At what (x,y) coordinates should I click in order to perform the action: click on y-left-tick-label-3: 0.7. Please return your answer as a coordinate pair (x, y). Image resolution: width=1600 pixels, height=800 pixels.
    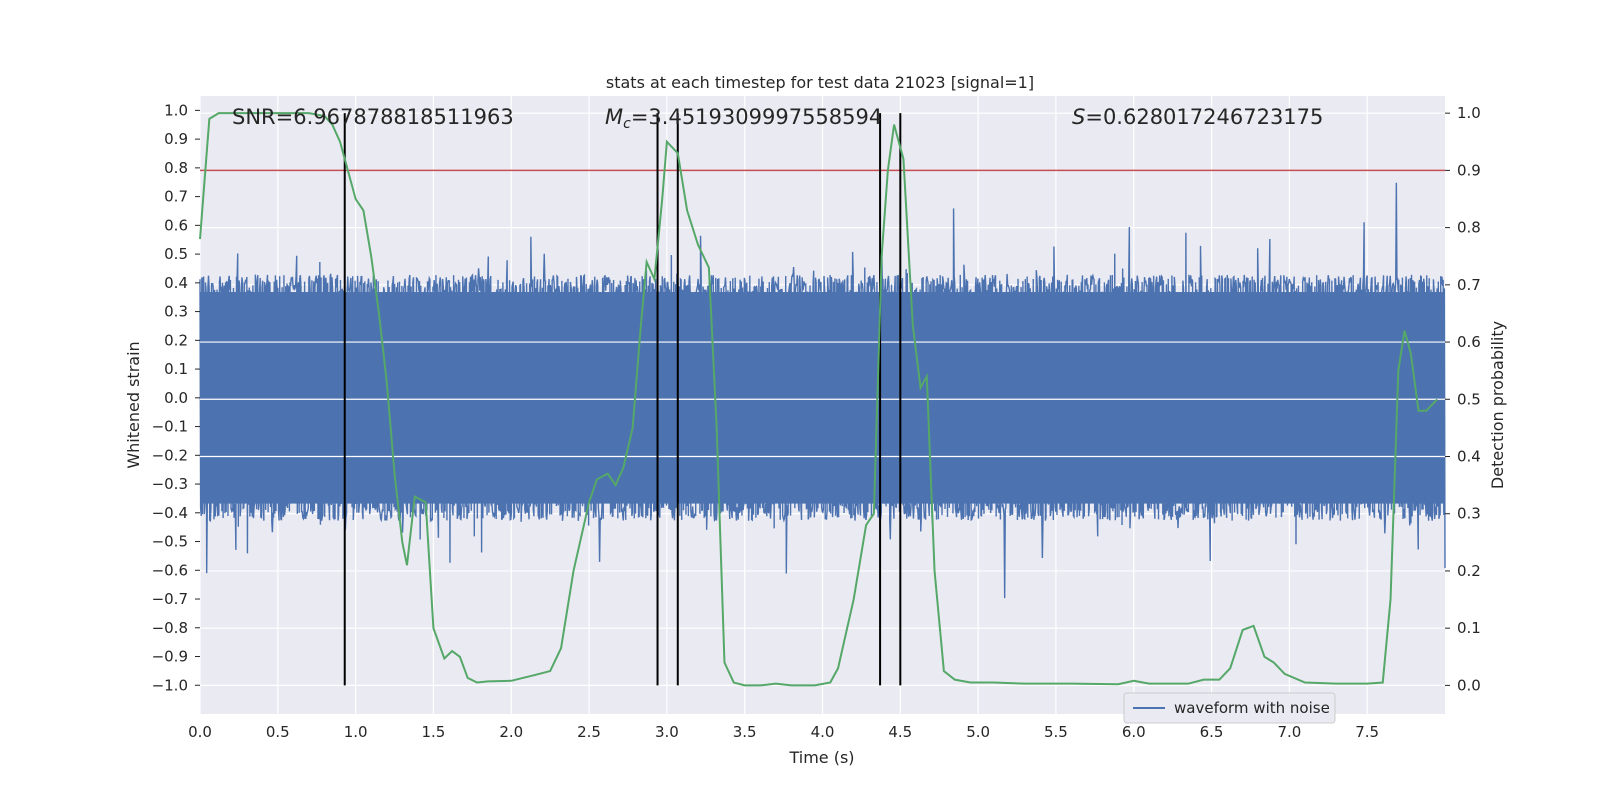
    Looking at the image, I should click on (176, 197).